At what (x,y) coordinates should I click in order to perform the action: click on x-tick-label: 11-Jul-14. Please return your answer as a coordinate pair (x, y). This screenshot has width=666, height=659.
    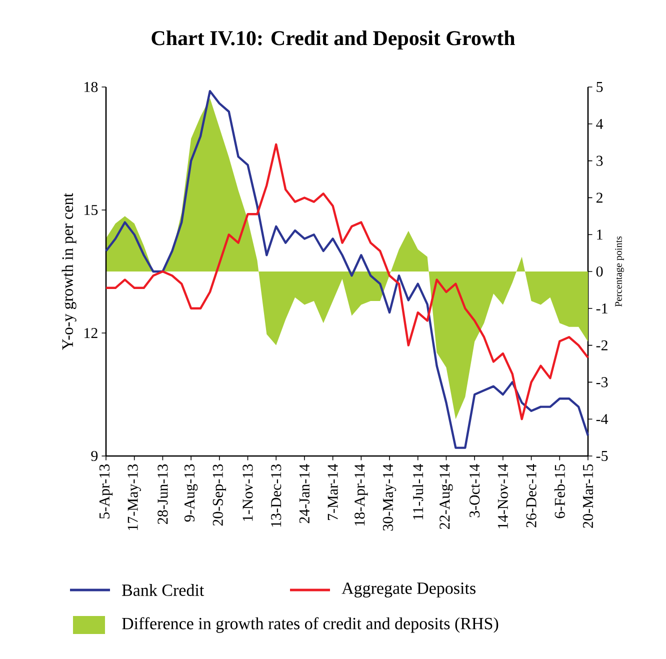
    Looking at the image, I should click on (418, 492).